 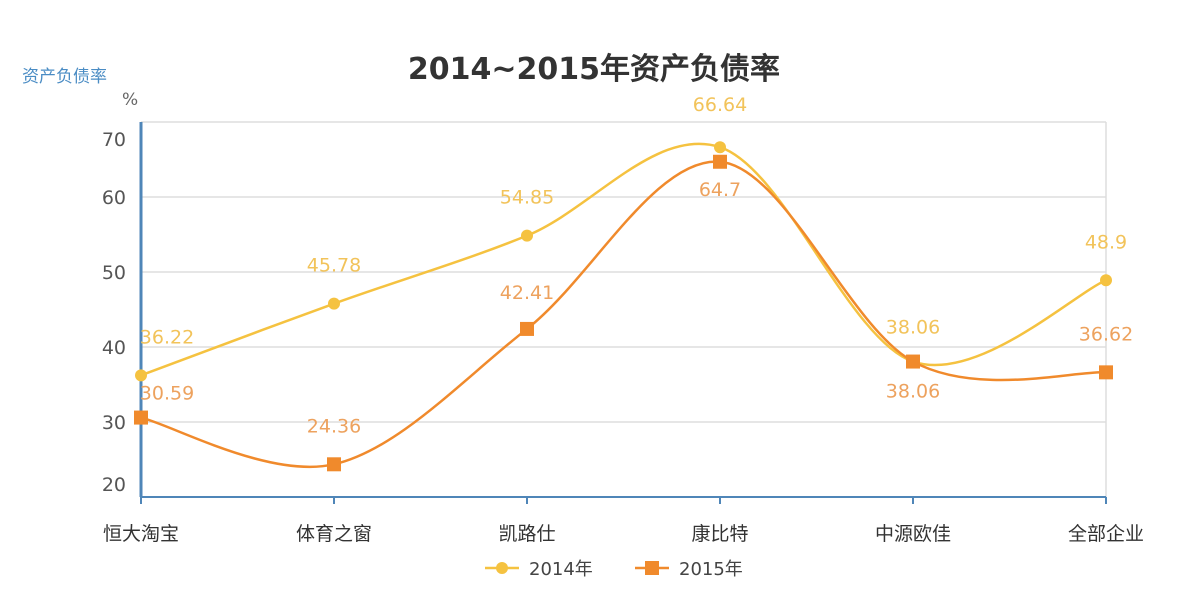 What do you see at coordinates (334, 266) in the screenshot?
I see `data-label: 45.78` at bounding box center [334, 266].